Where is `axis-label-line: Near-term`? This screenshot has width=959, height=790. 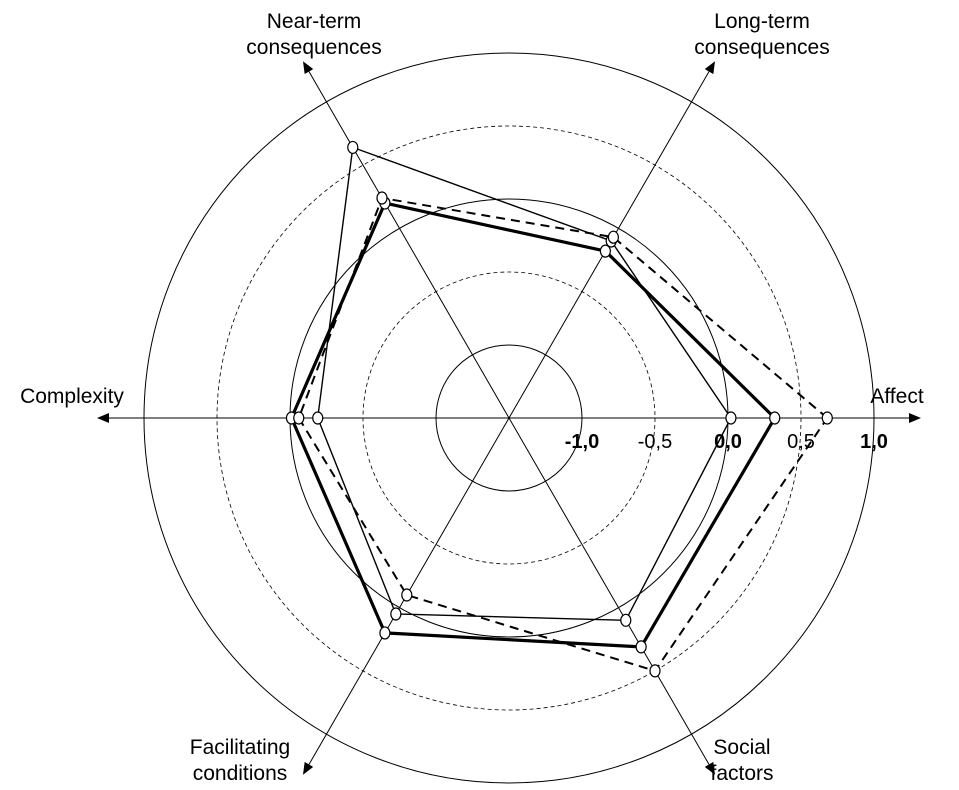 axis-label-line: Near-term is located at coordinates (314, 21).